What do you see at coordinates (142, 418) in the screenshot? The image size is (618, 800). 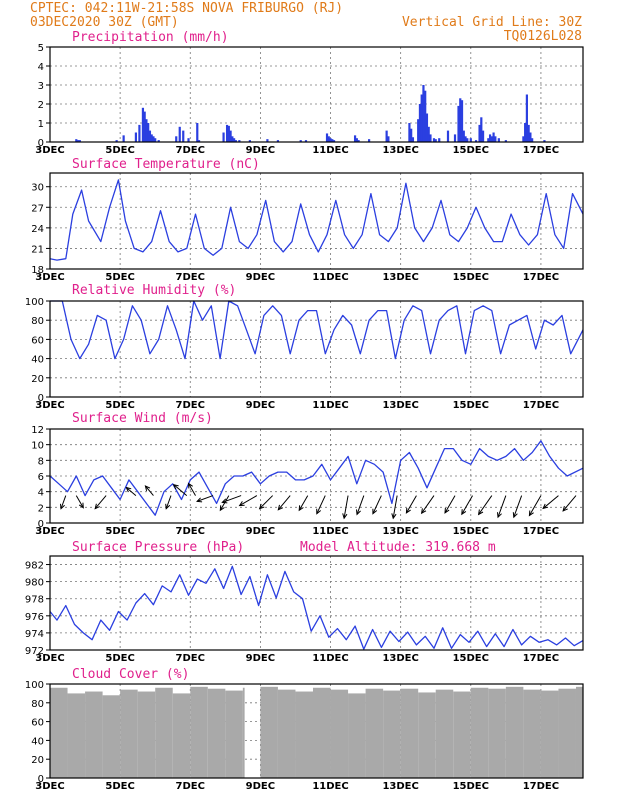 I see `wind-title: Surface Wind (m/s)` at bounding box center [142, 418].